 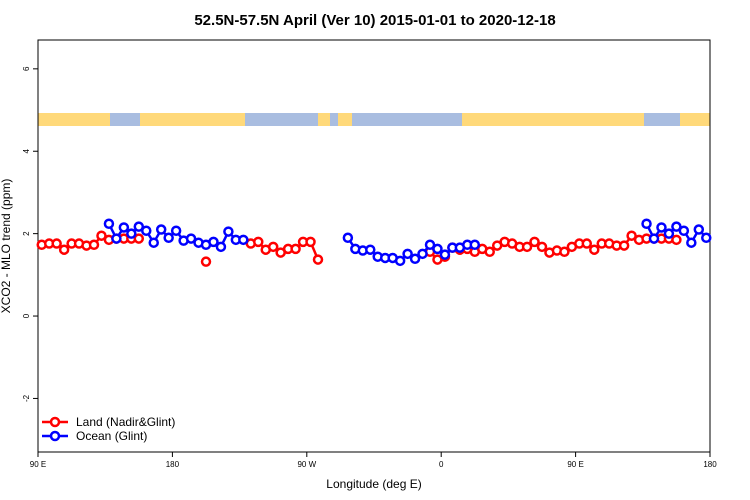 What do you see at coordinates (125, 422) in the screenshot?
I see `legend-label: Land (Nadir&Glint)` at bounding box center [125, 422].